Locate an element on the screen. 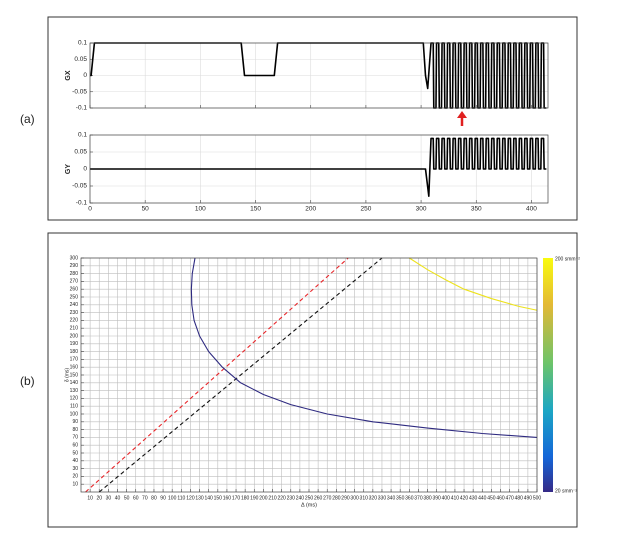  x-tick-label: 330 is located at coordinates (382, 498).